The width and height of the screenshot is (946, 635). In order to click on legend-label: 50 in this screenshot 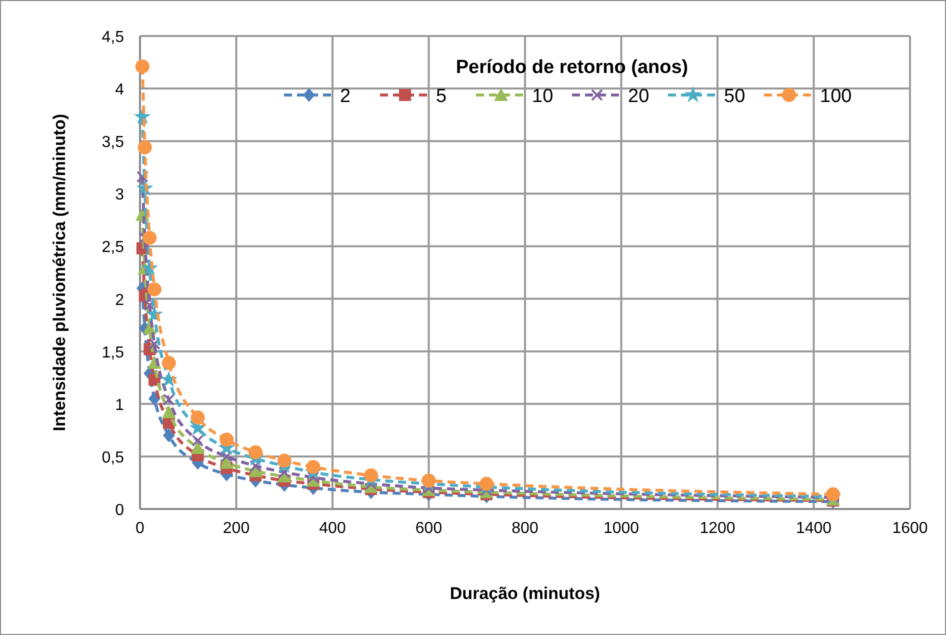, I will do `click(735, 96)`.